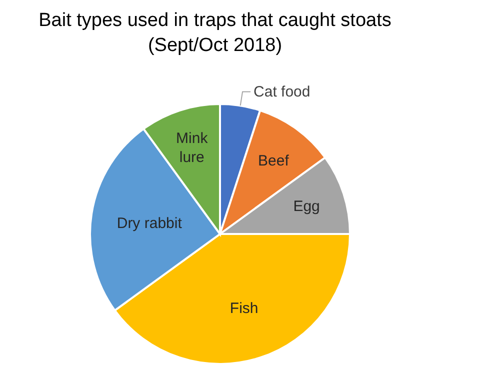 The height and width of the screenshot is (388, 486). What do you see at coordinates (274, 160) in the screenshot?
I see `slice-label: Beef` at bounding box center [274, 160].